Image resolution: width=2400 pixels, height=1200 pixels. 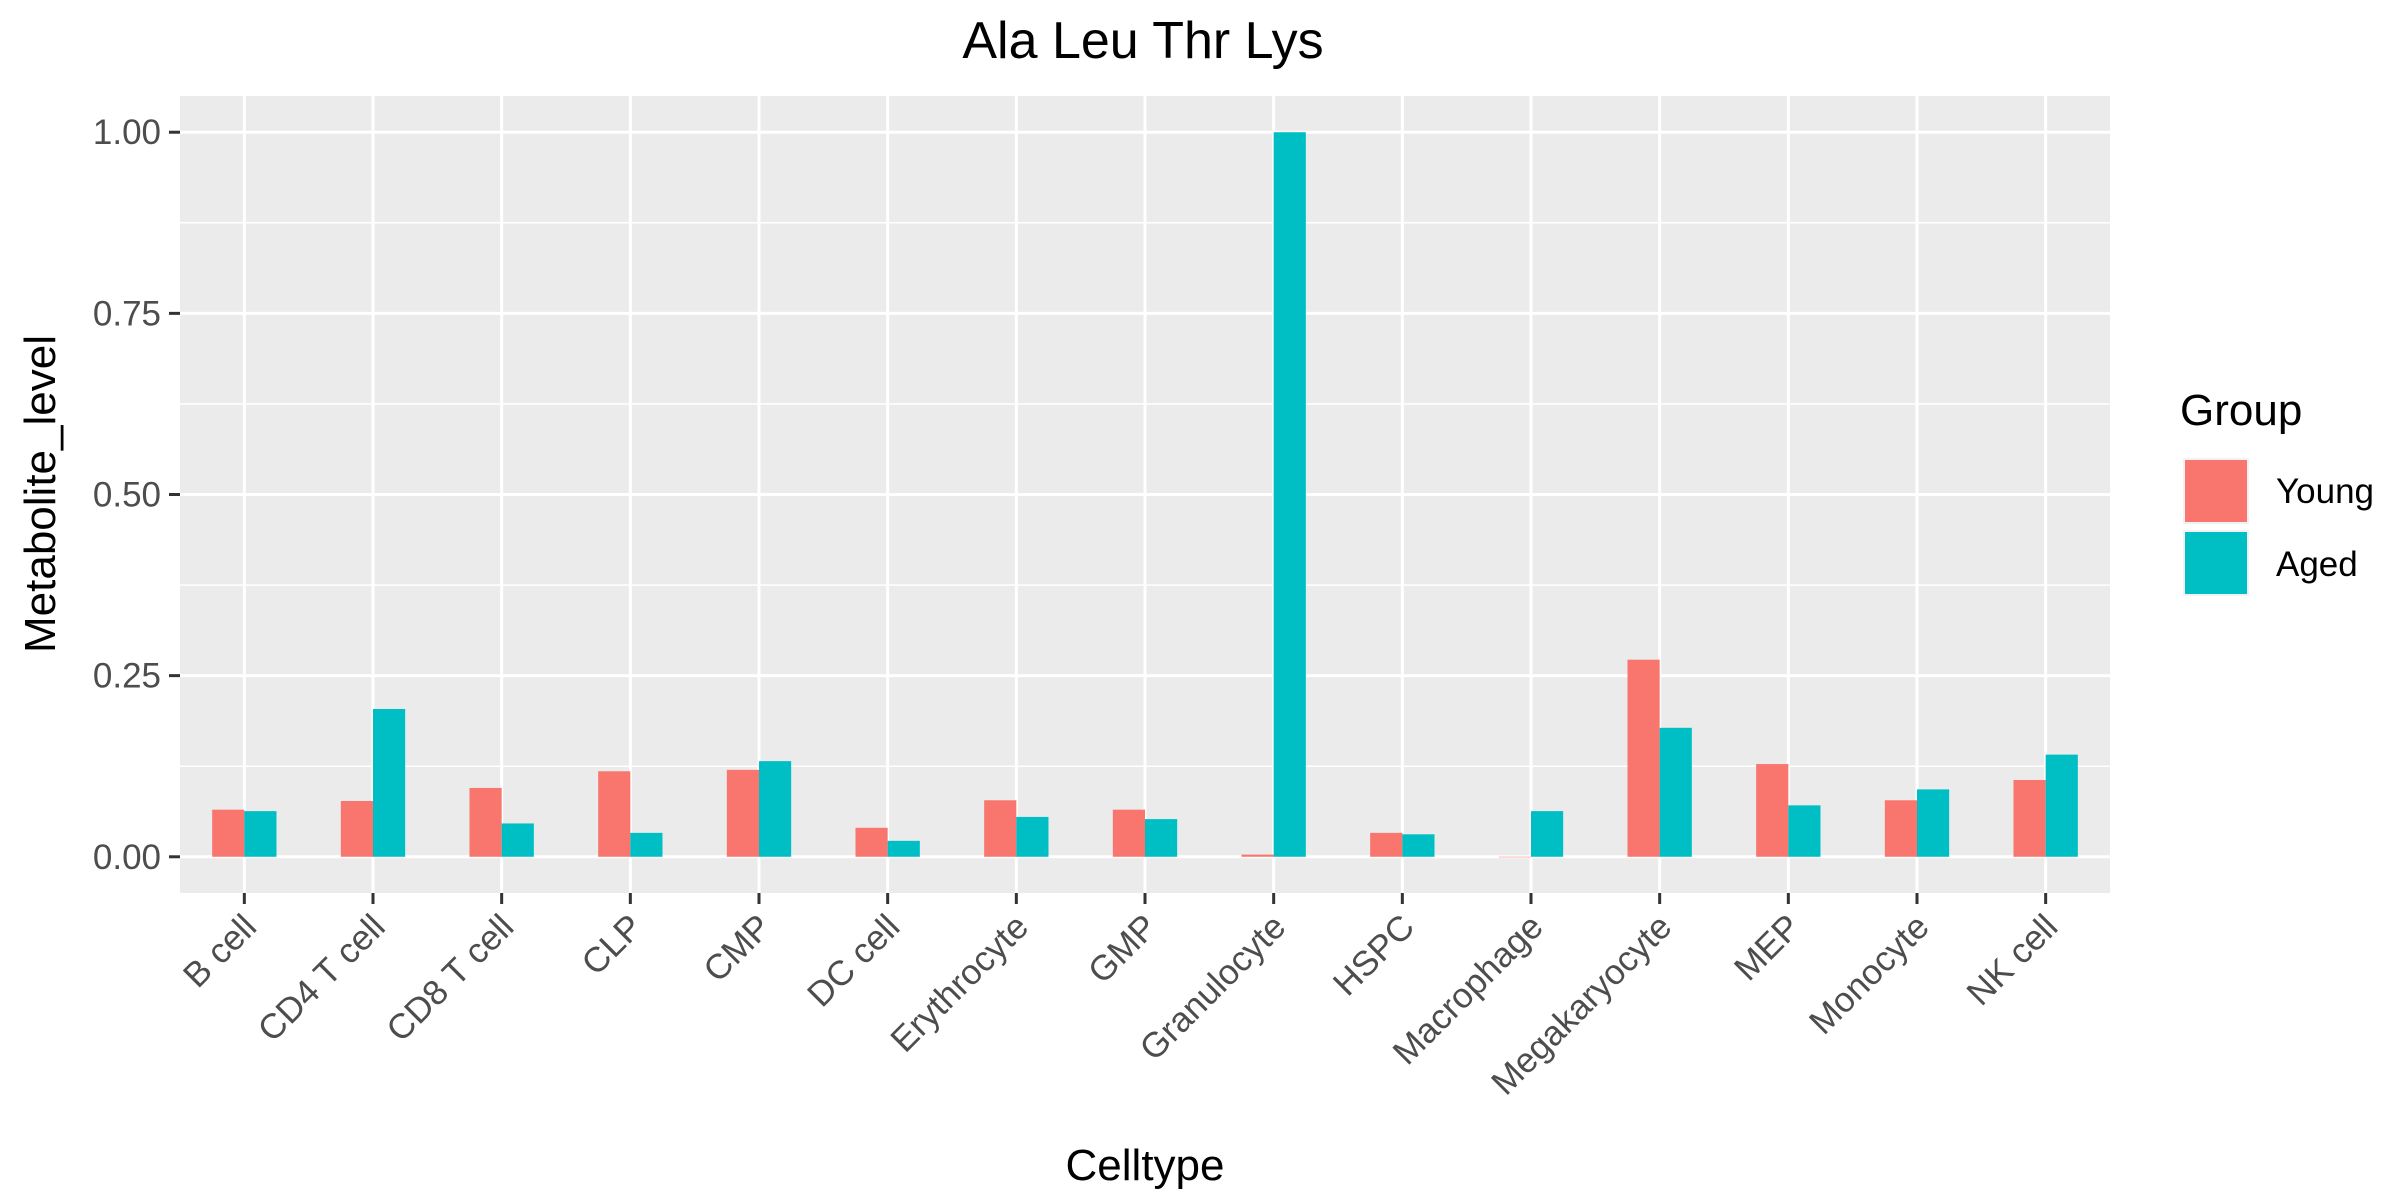 I want to click on x-tick-label: Erythrocyte, so click(x=959, y=983).